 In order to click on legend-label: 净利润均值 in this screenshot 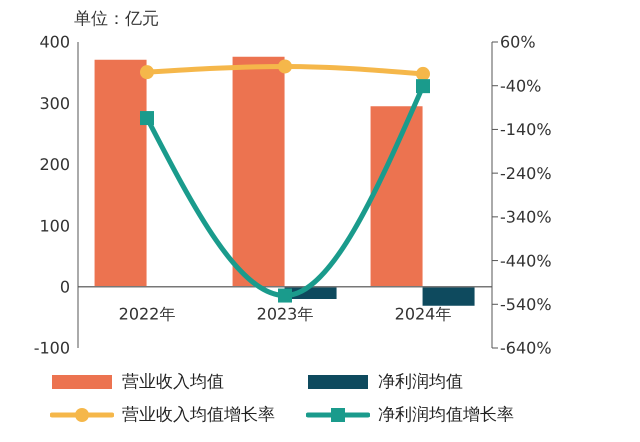, I will do `click(420, 382)`.